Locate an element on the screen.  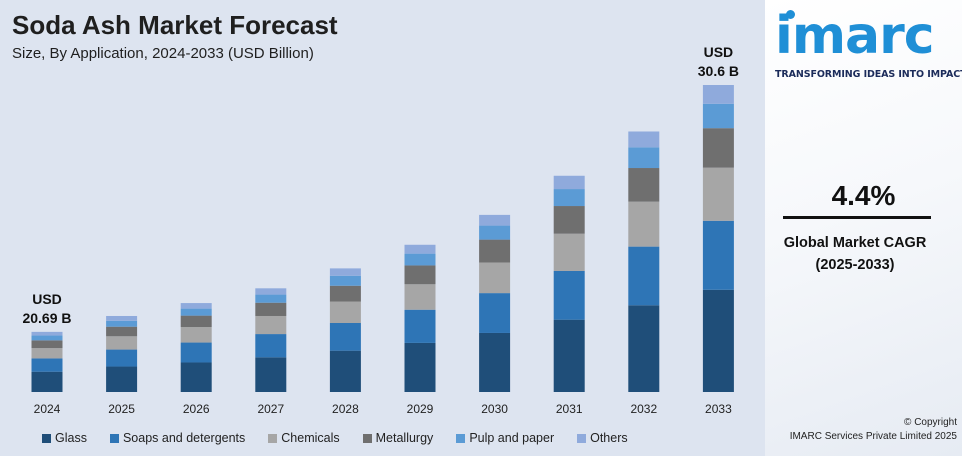
bar-segment-2032-soaps-and-detergents is located at coordinates (644, 276).